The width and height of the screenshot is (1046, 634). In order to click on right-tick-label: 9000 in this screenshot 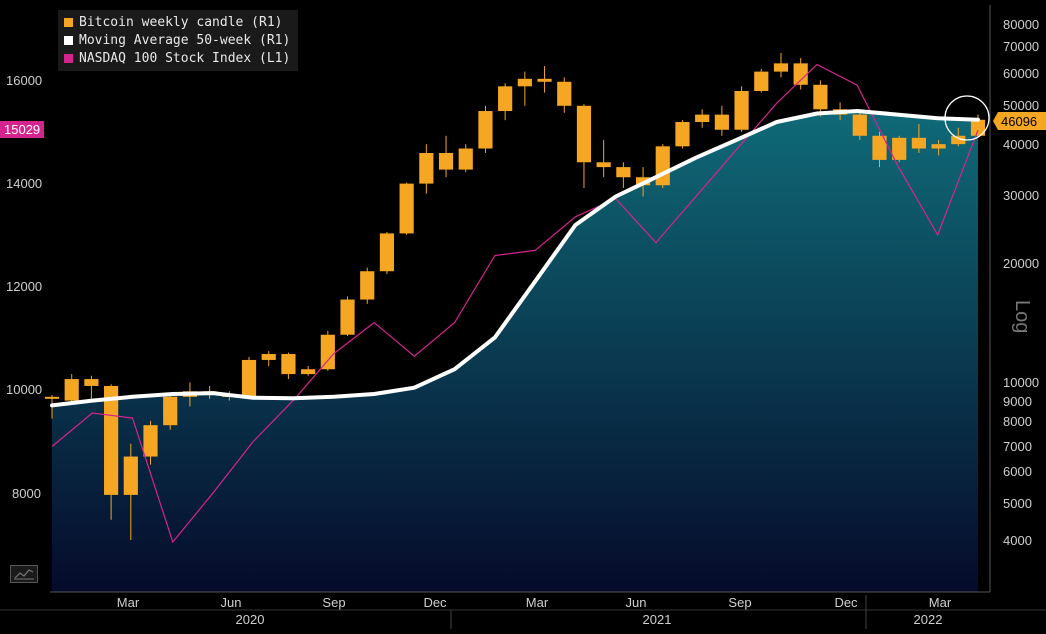, I will do `click(1017, 401)`.